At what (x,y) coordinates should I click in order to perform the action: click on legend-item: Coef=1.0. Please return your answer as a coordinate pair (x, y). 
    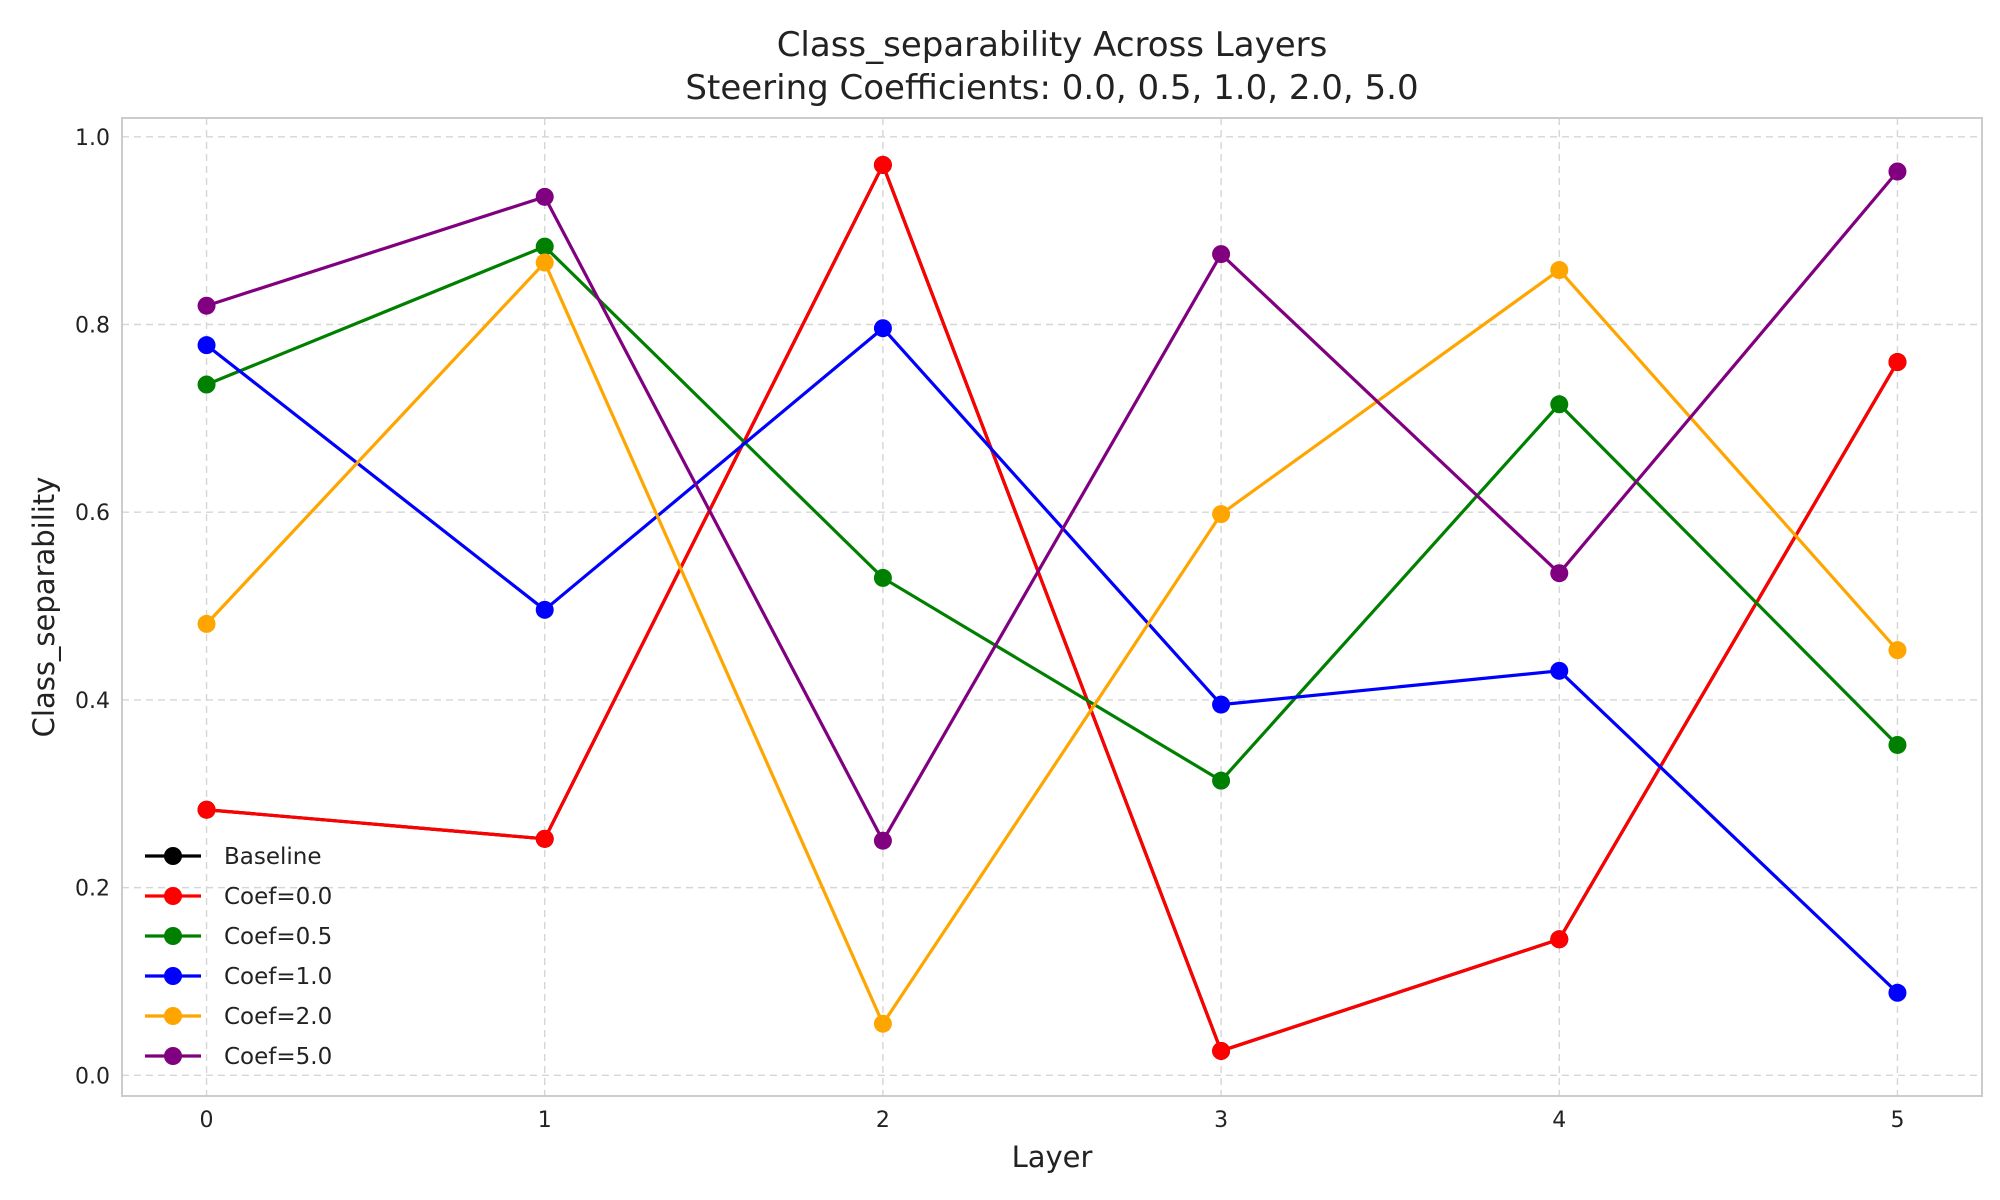
    Looking at the image, I should click on (238, 977).